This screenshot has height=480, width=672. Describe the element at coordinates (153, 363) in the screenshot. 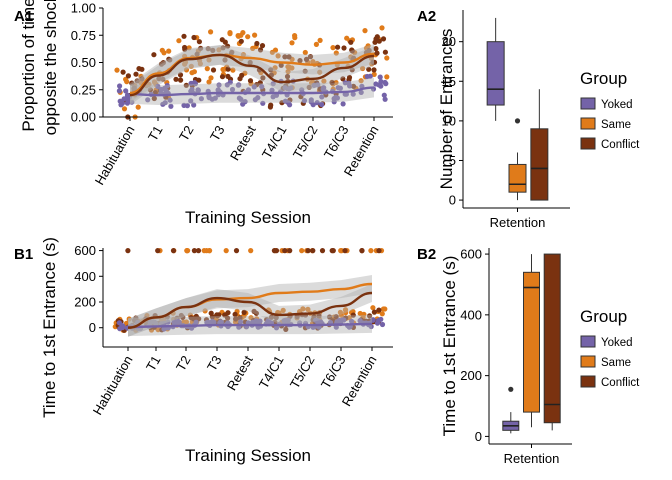

I see `x-tick-label: T1` at that location.